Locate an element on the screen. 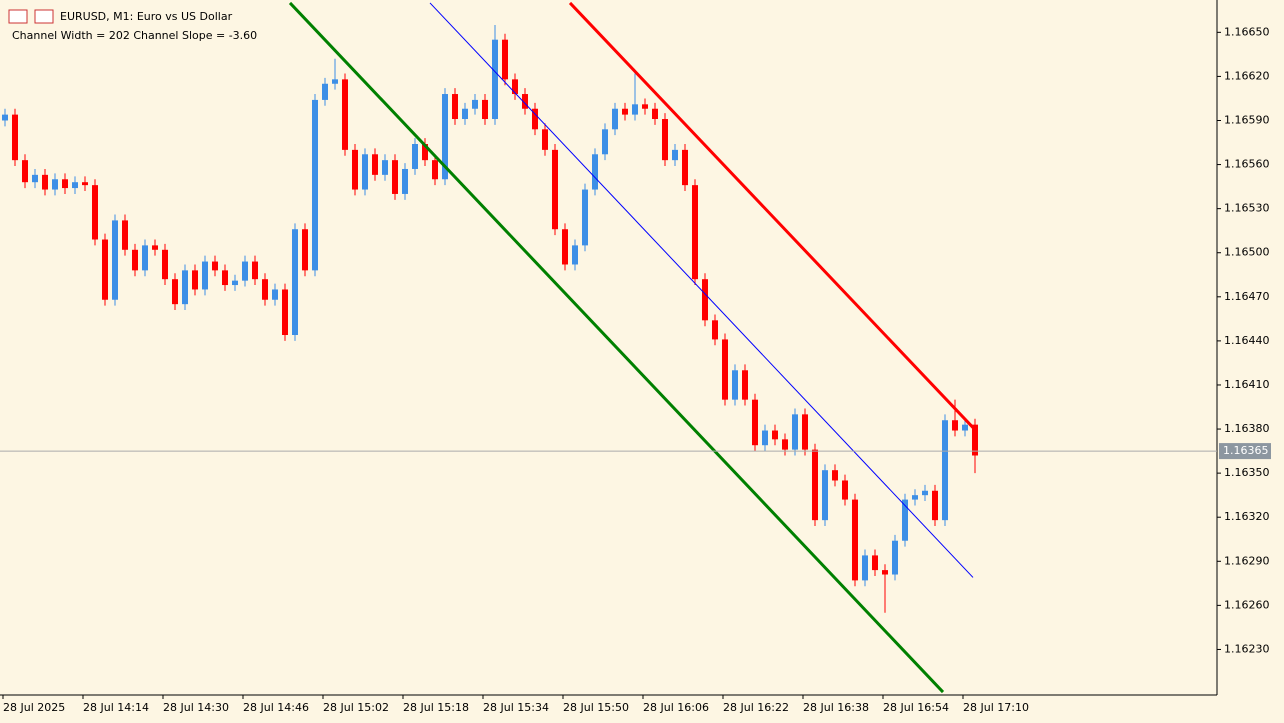 The height and width of the screenshot is (723, 1284). y-tick-label: 1.16470 is located at coordinates (1247, 296).